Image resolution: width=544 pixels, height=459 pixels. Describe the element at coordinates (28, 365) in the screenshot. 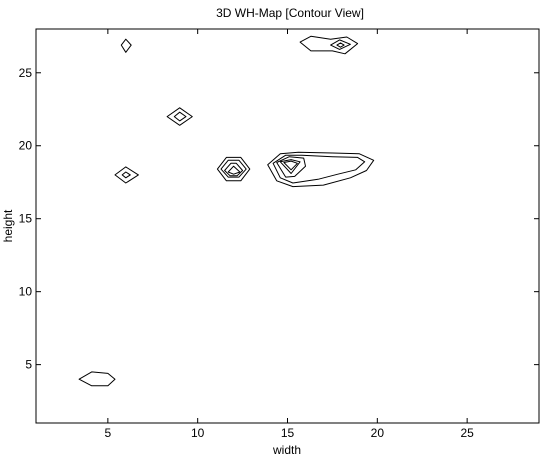

I see `y-tick-label: 5` at that location.